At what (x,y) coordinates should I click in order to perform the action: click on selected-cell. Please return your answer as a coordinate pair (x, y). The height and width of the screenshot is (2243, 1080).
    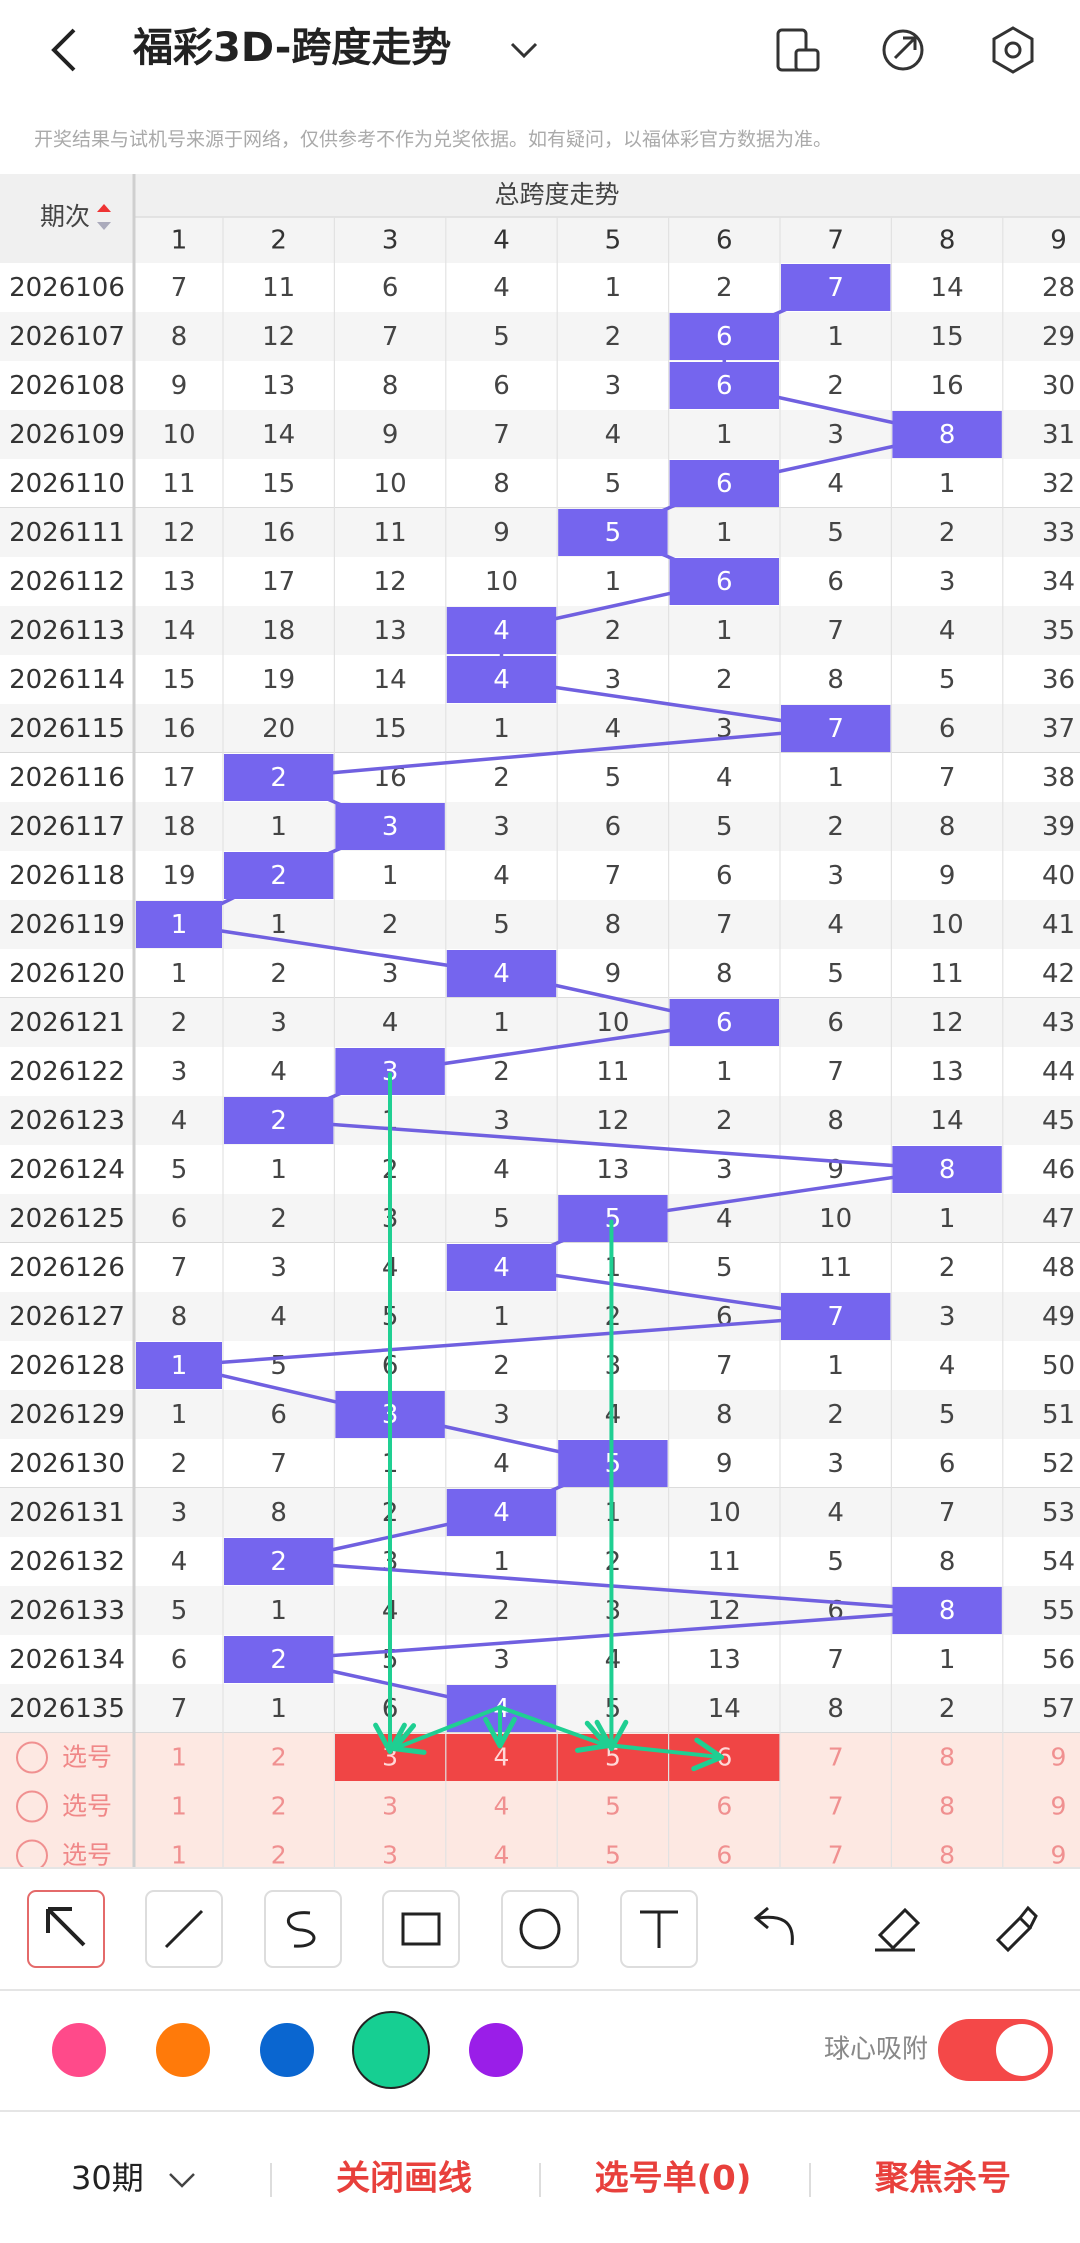
    Looking at the image, I should click on (724, 1757).